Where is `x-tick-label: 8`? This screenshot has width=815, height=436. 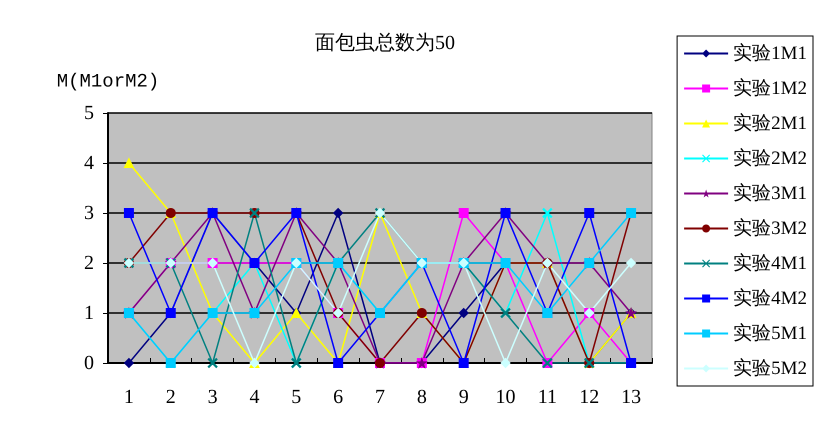
x-tick-label: 8 is located at coordinates (421, 397).